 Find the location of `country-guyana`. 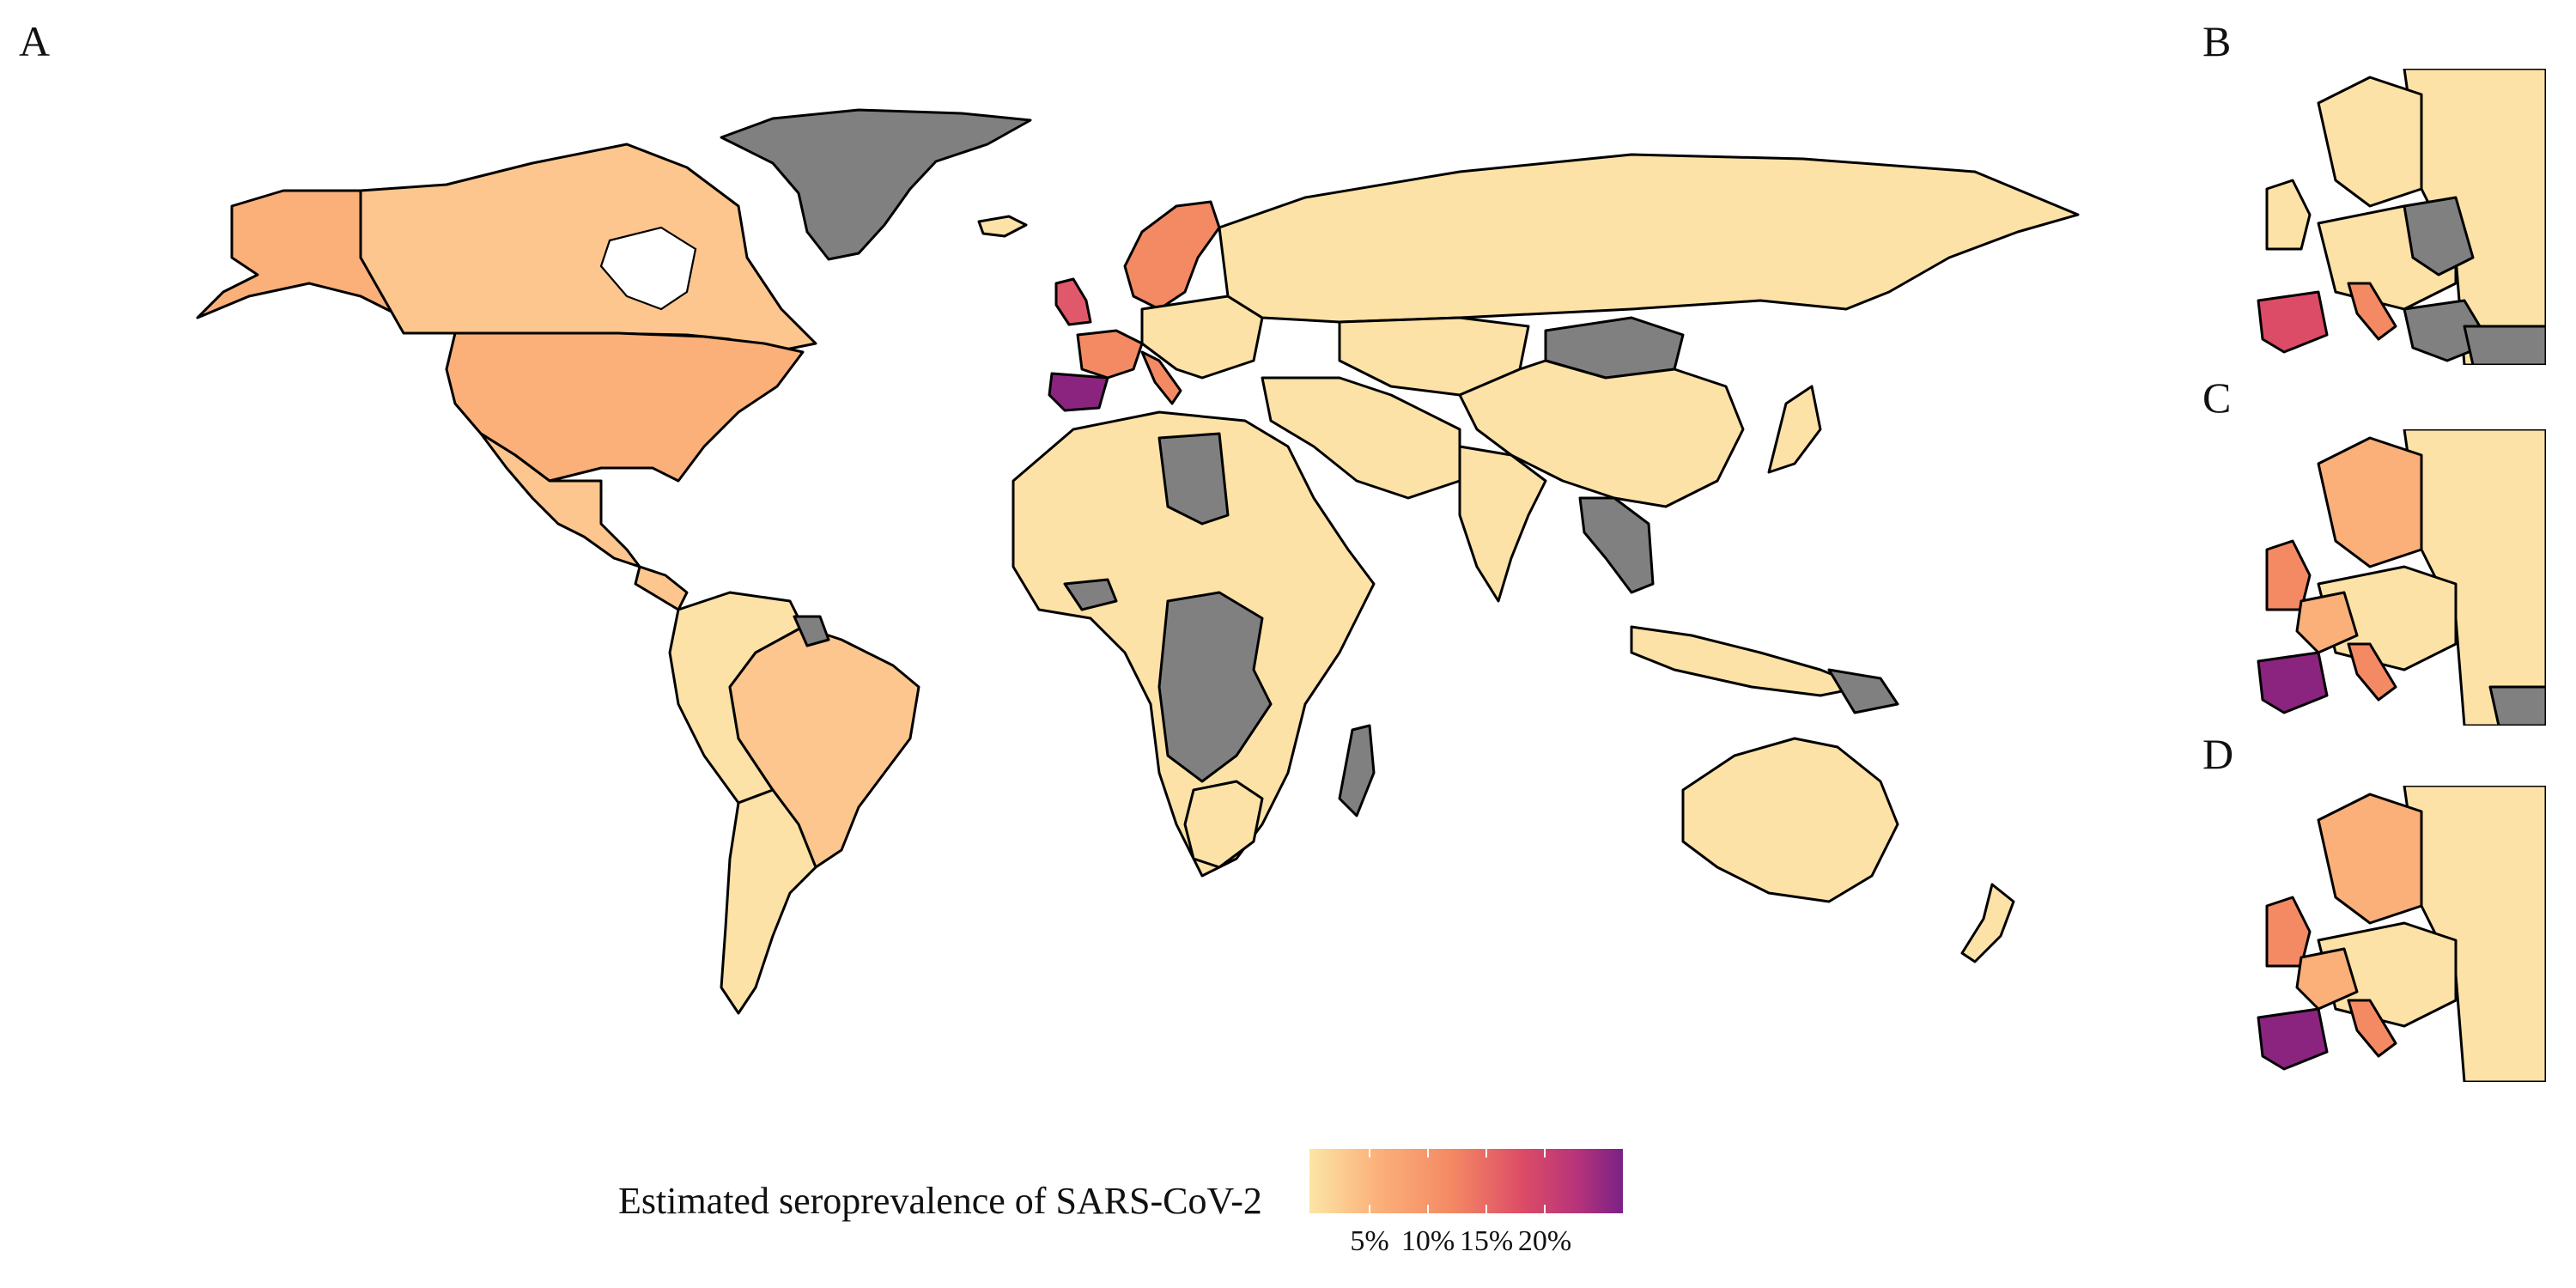

country-guyana is located at coordinates (812, 631).